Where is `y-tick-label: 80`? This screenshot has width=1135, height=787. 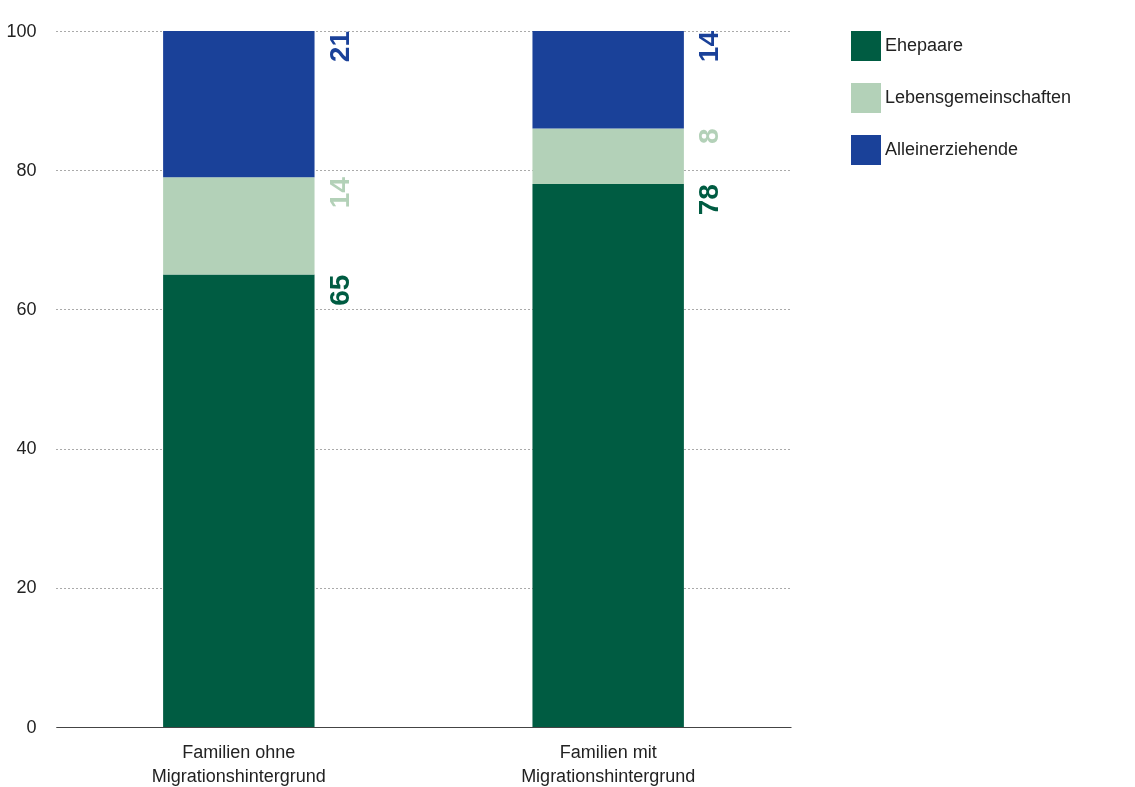 y-tick-label: 80 is located at coordinates (26, 169).